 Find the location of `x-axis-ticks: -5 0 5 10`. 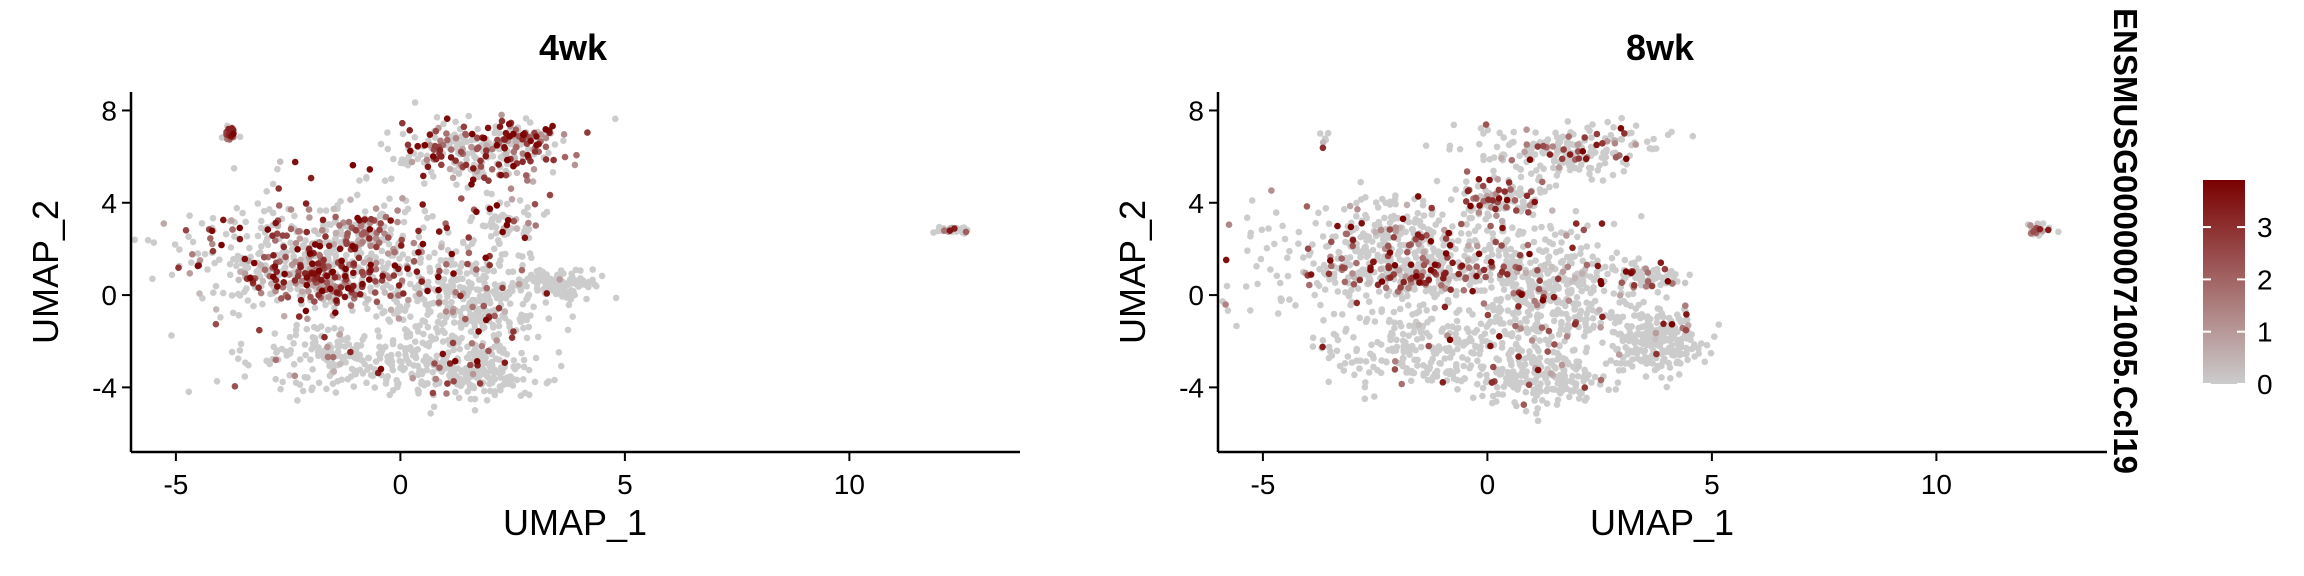

x-axis-ticks: -5 0 5 10 is located at coordinates (514, 476).